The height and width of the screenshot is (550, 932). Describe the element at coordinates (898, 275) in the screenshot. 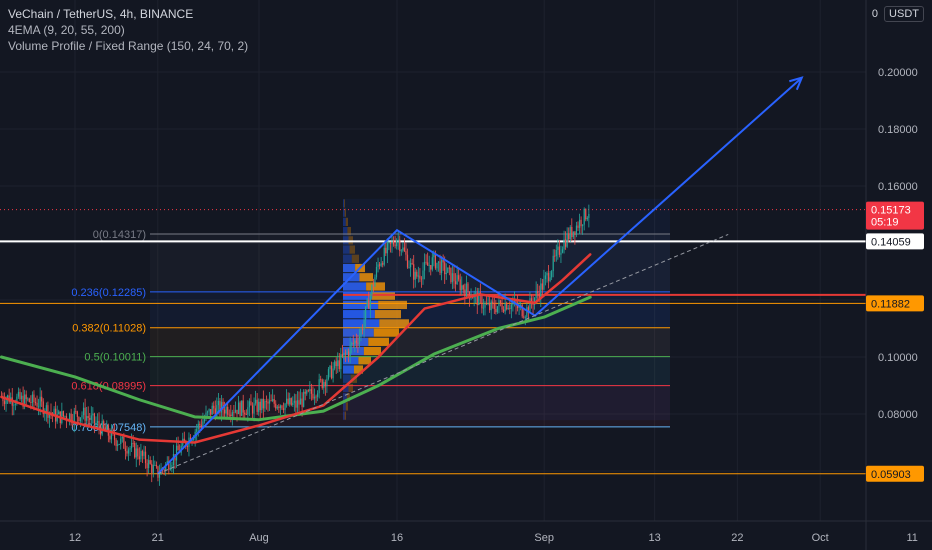

I see `price-axis: 0.20000 0.18000 0.16000 0.10000 0.08000` at that location.